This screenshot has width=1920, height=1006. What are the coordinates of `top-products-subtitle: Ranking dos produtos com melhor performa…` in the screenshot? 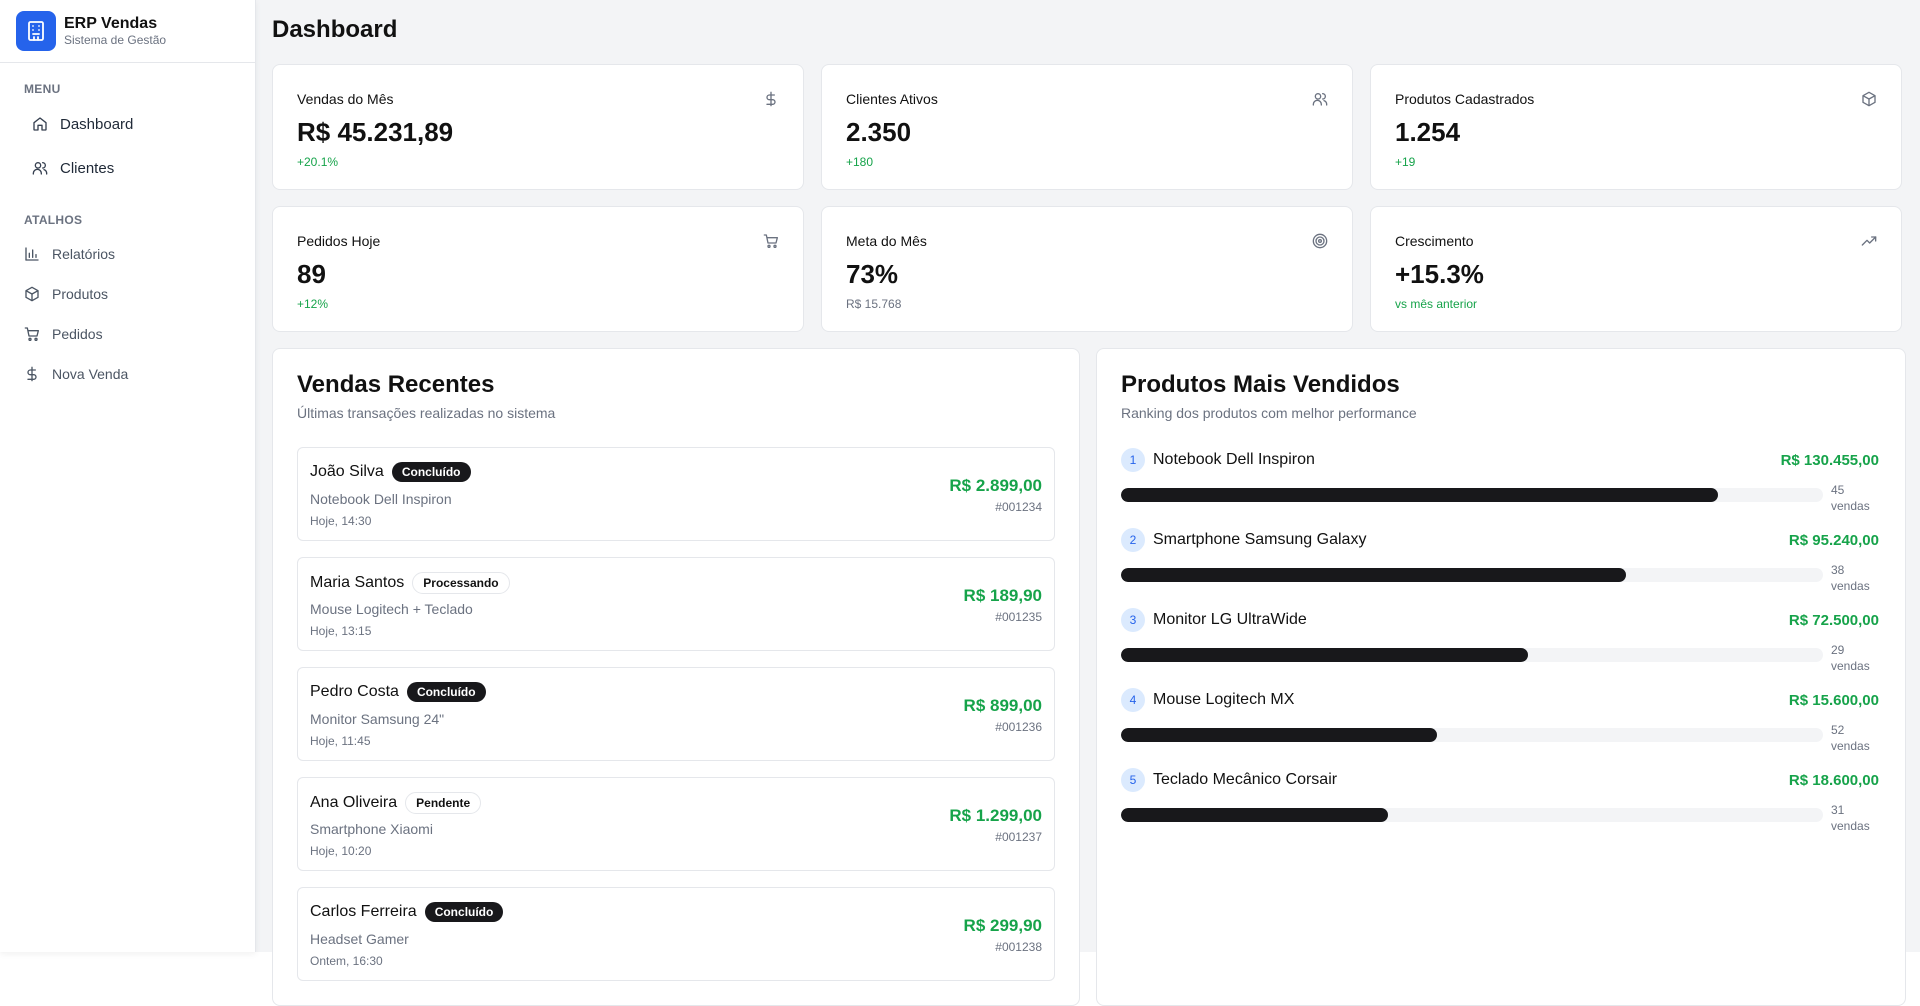 It's located at (1269, 413).